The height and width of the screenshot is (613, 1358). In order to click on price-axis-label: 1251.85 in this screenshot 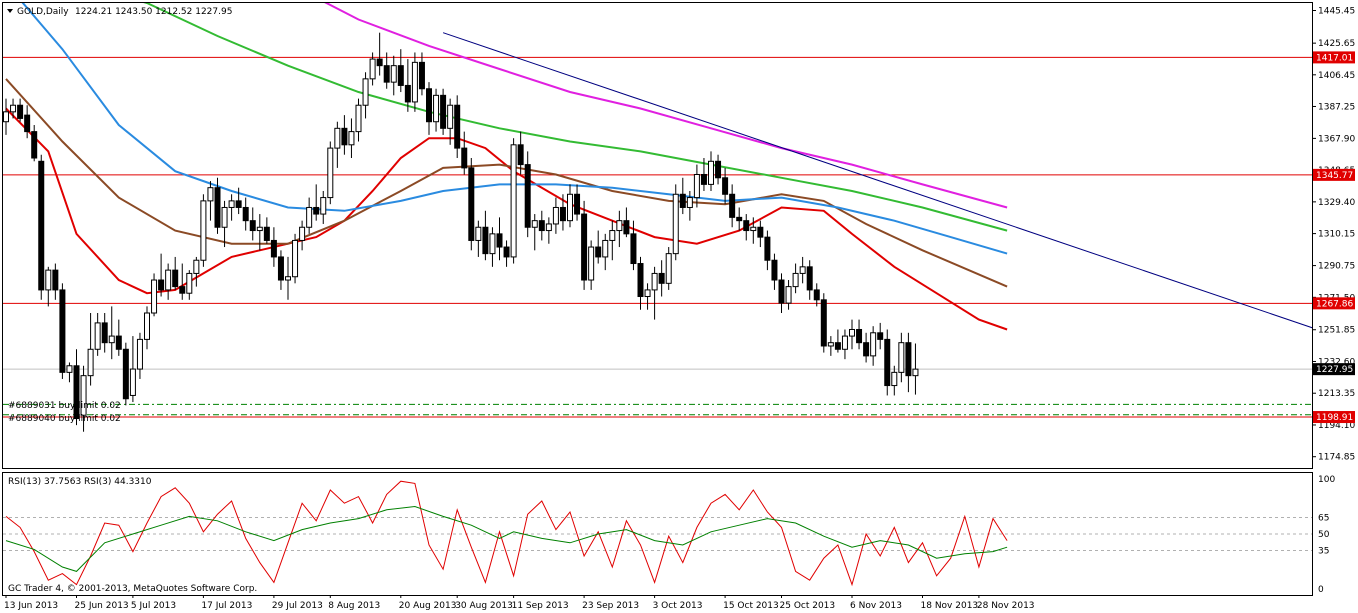, I will do `click(1336, 331)`.